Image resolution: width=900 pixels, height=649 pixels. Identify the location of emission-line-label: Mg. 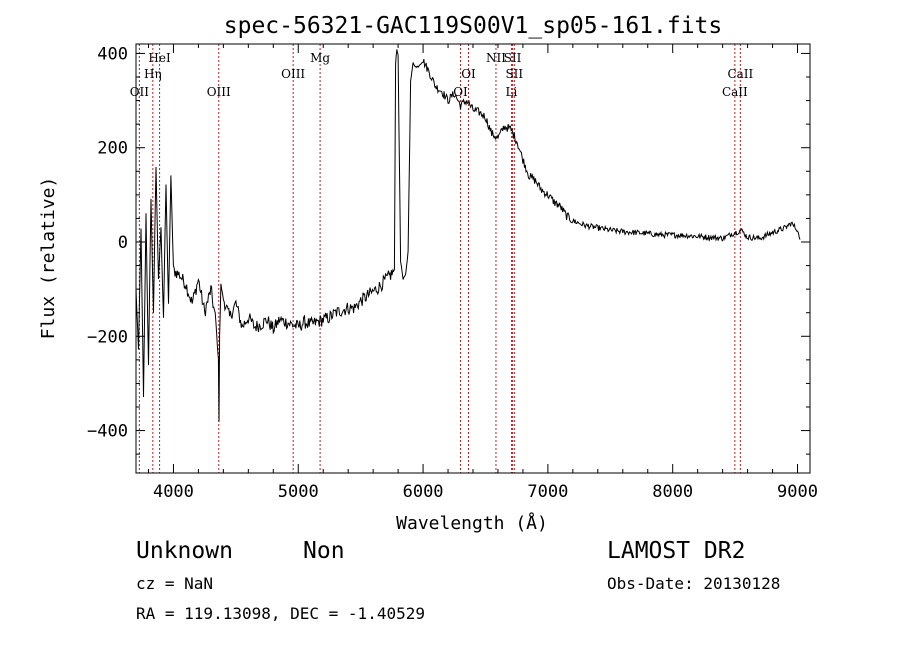
(320, 58).